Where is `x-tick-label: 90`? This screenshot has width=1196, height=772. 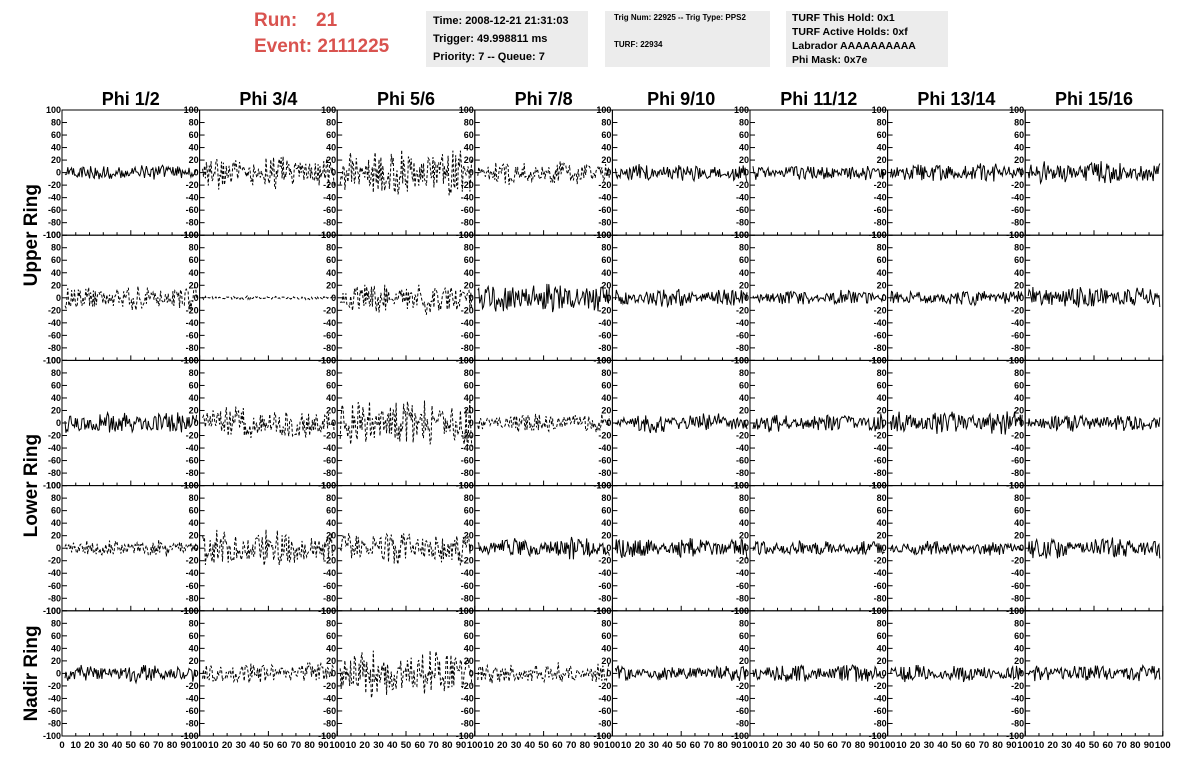
x-tick-label: 90 is located at coordinates (736, 745).